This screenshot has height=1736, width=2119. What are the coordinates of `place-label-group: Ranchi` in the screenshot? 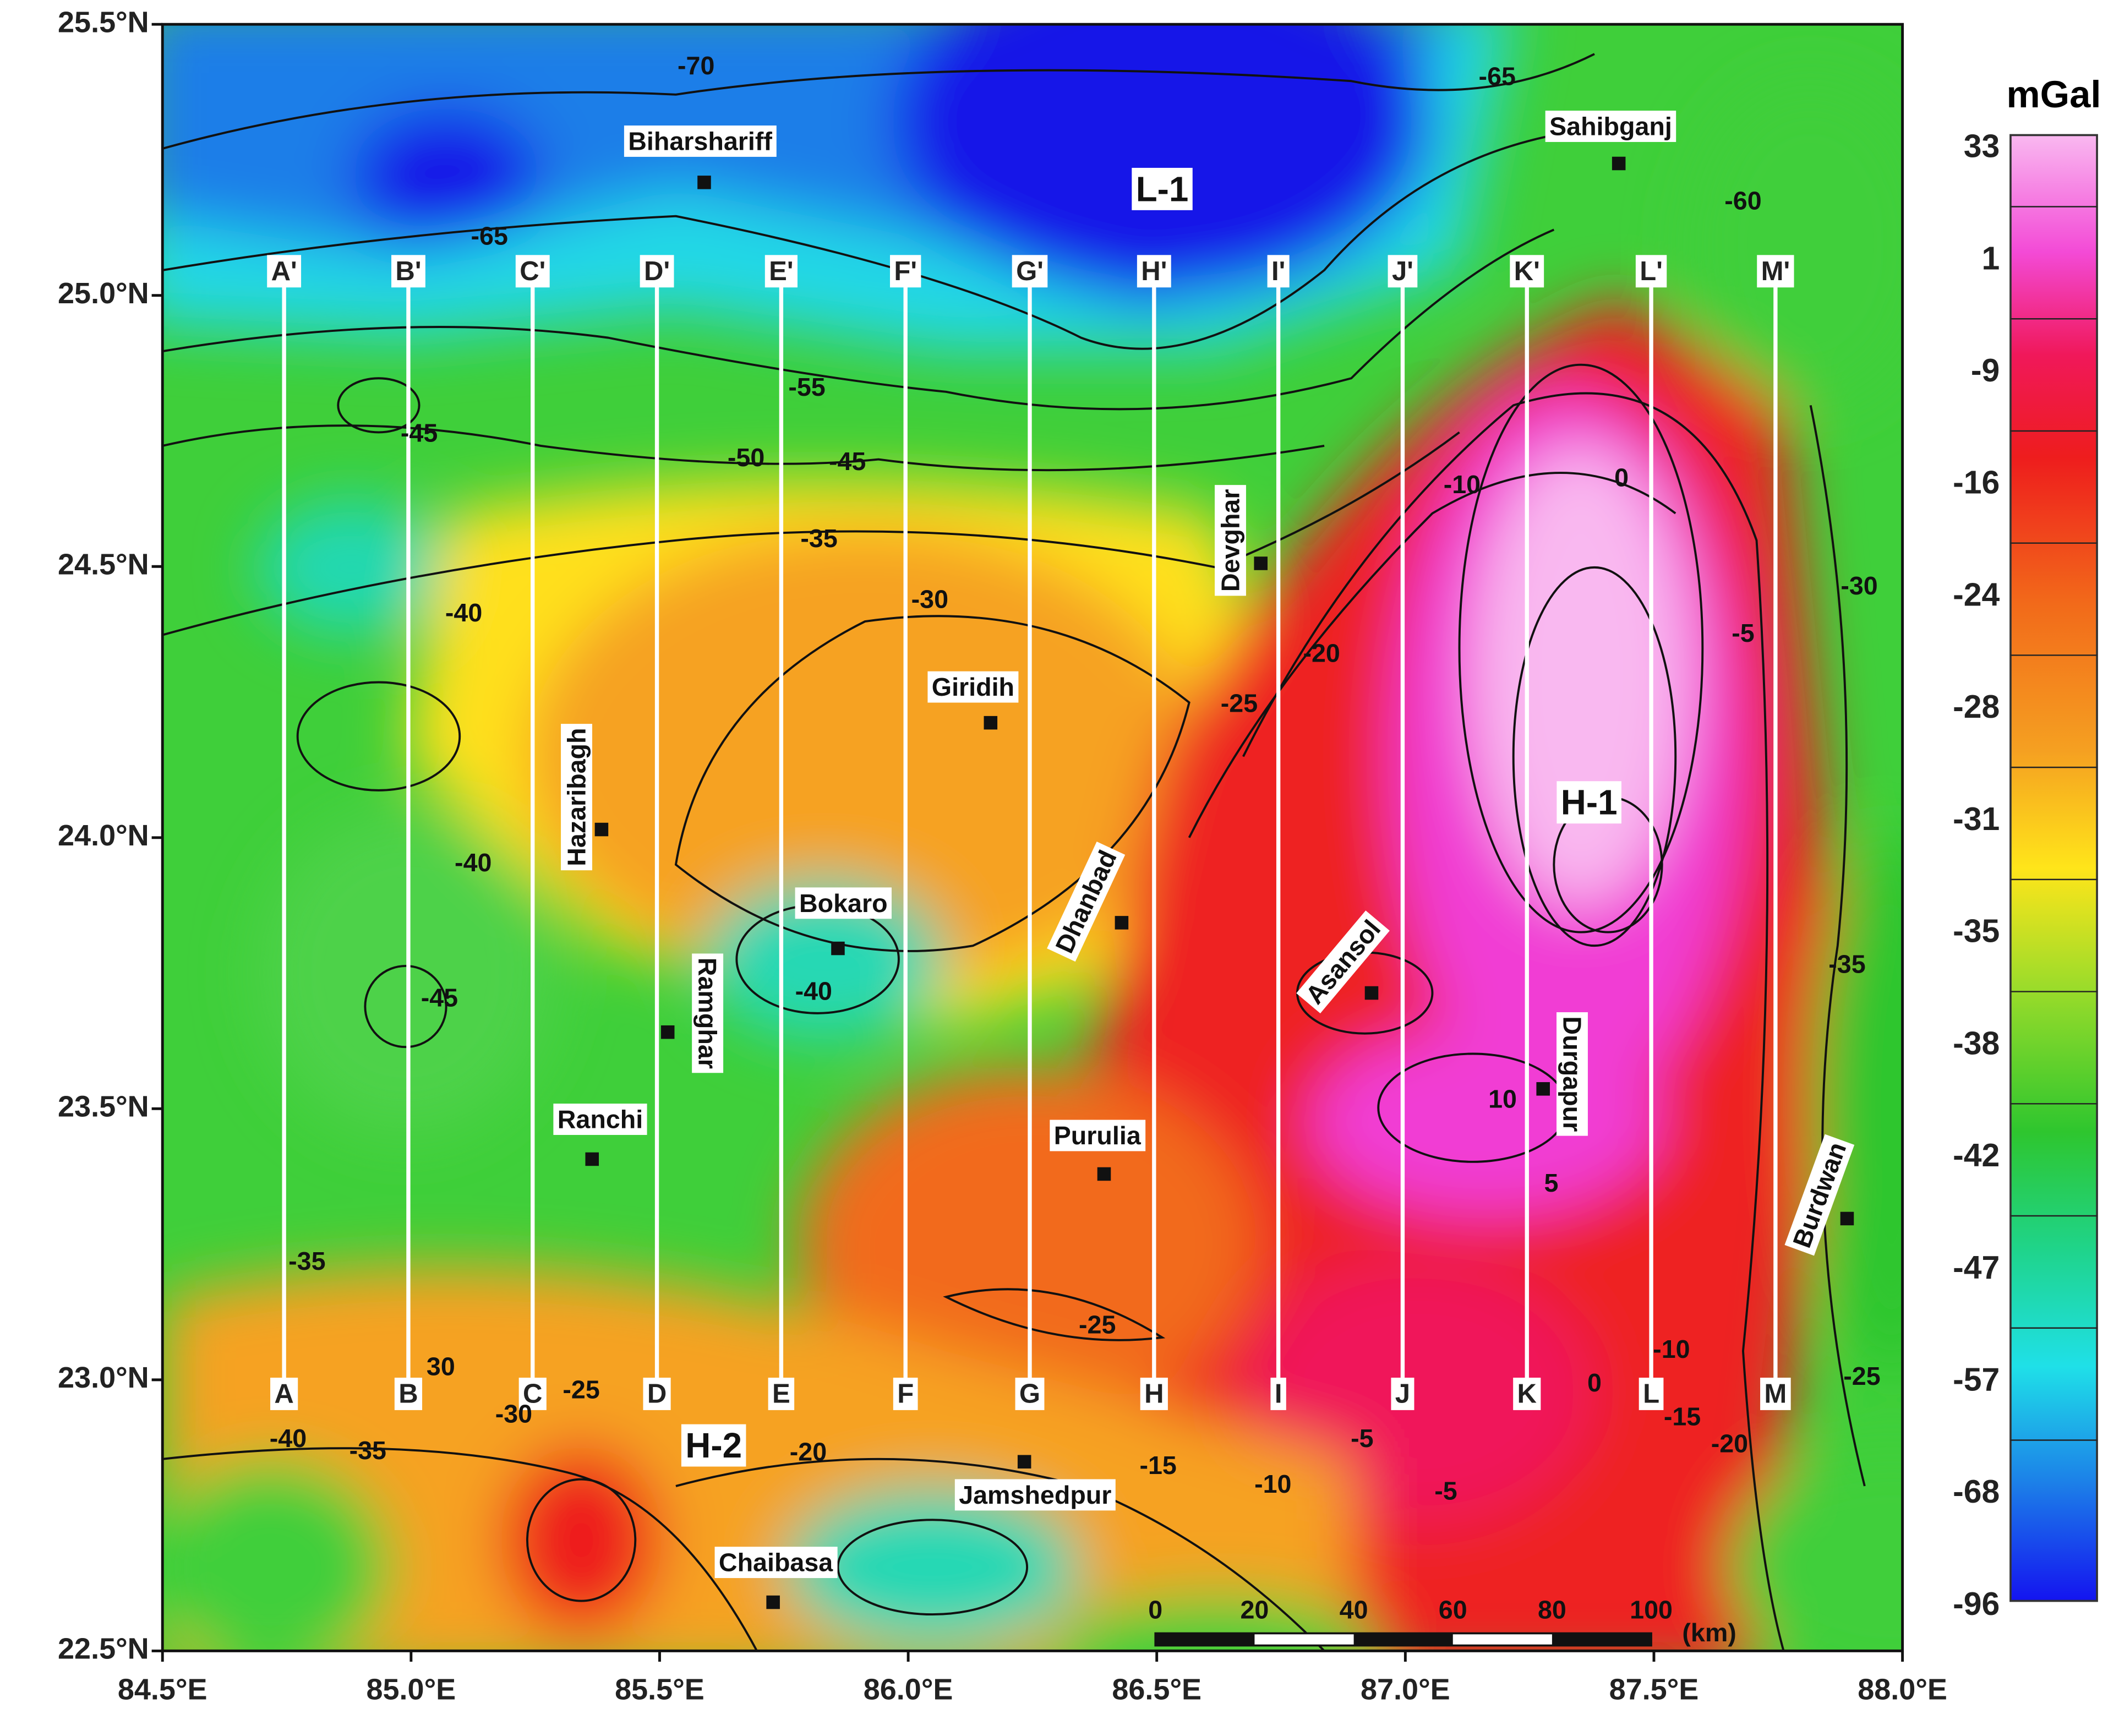 It's located at (600, 1120).